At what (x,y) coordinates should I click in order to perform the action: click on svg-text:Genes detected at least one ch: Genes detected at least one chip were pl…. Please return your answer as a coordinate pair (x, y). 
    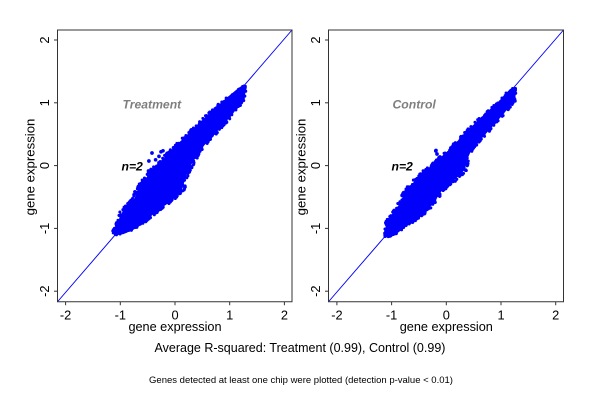
    Looking at the image, I should click on (301, 380).